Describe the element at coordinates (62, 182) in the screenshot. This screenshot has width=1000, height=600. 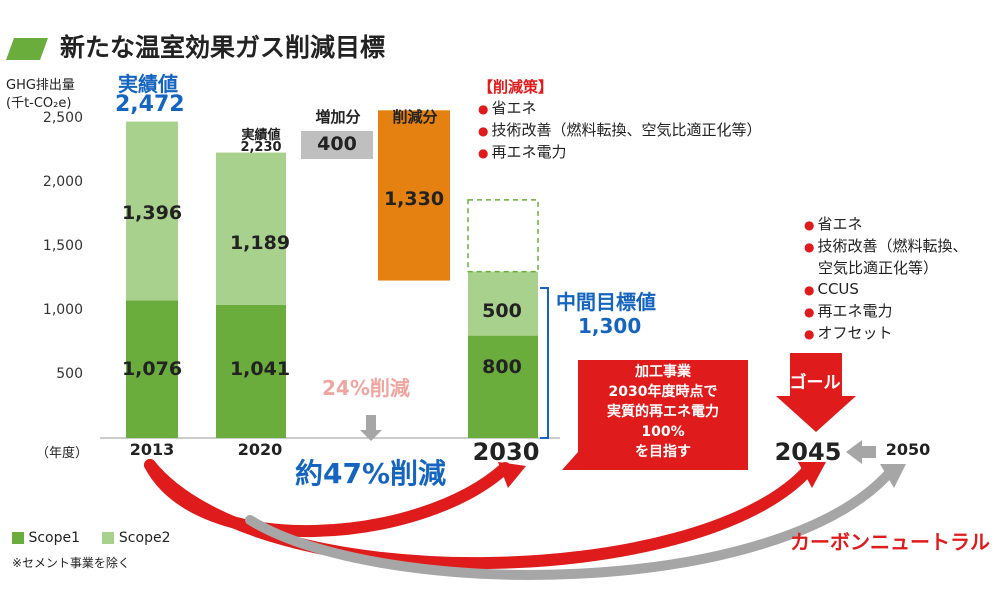
I see `y-tick-label: 2,000` at that location.